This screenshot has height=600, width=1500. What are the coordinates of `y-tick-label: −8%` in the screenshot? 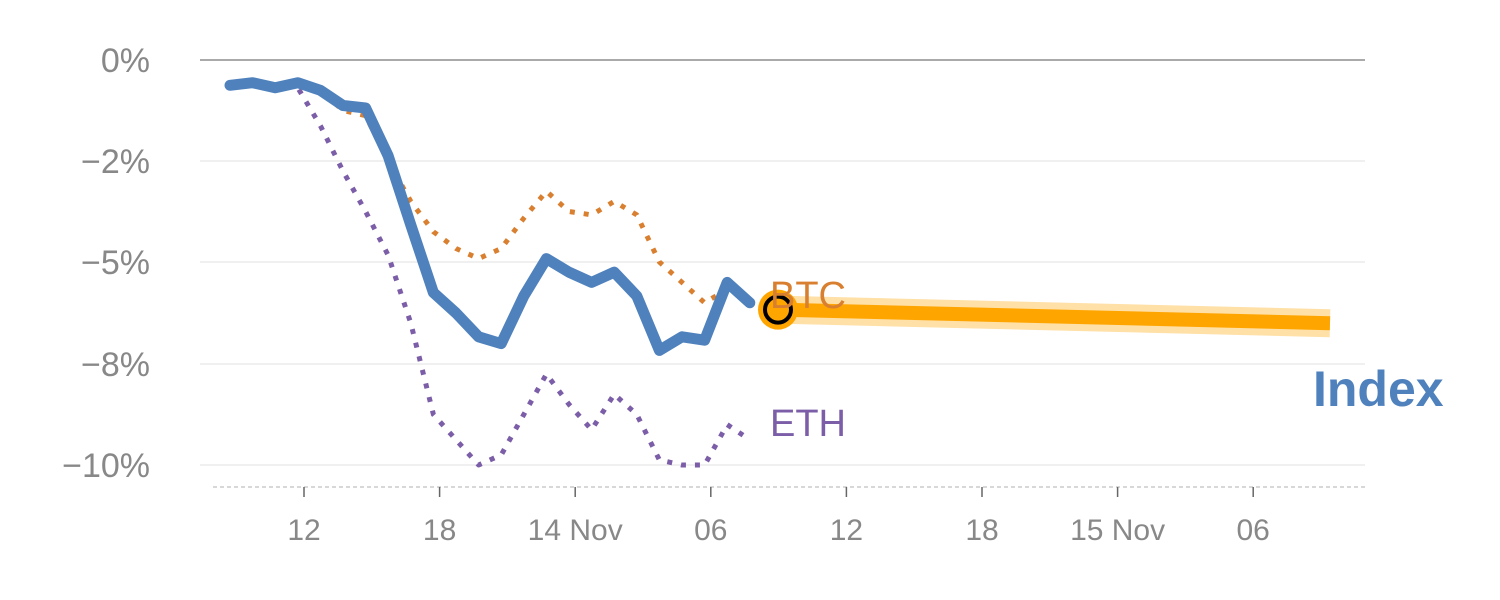 It's located at (115, 365).